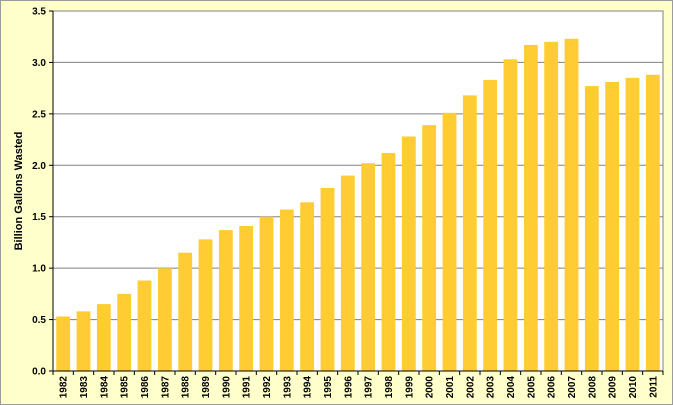  Describe the element at coordinates (84, 387) in the screenshot. I see `x-tick-label: 1983` at that location.